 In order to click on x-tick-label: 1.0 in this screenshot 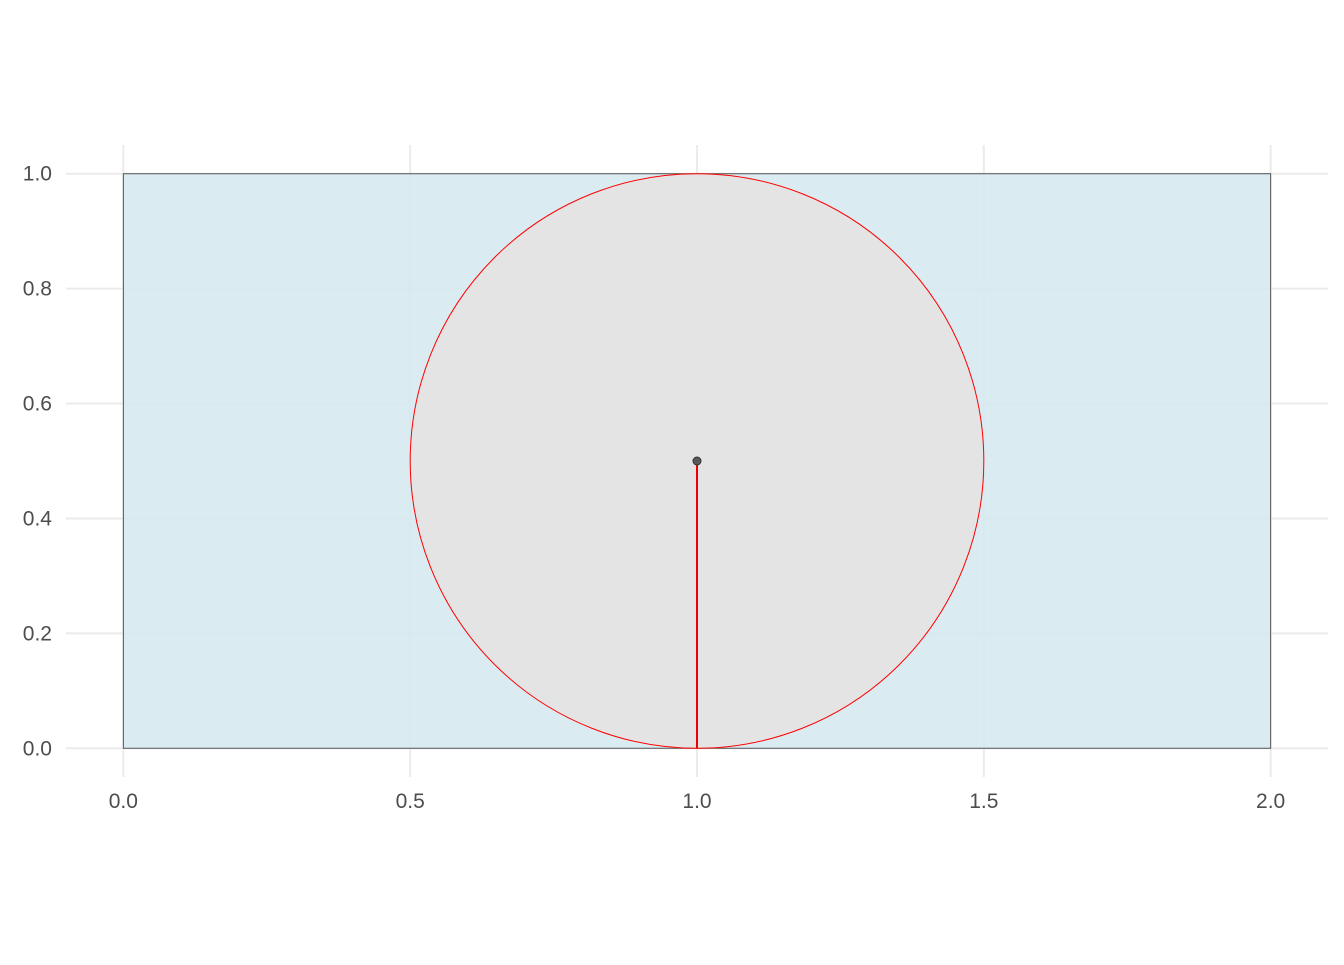, I will do `click(696, 801)`.